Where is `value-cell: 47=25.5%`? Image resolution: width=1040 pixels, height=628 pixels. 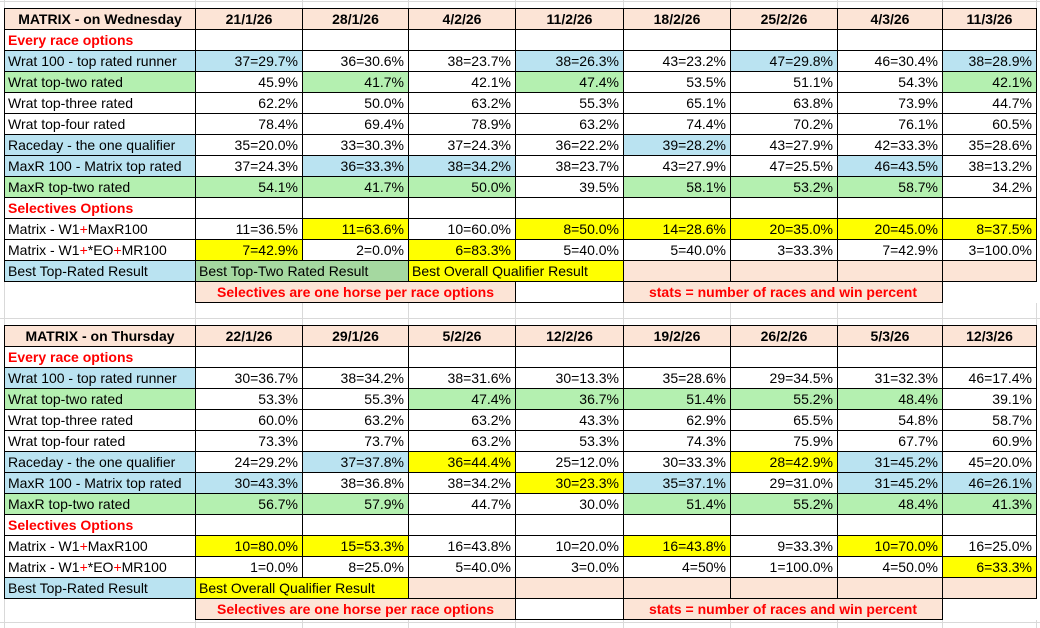
value-cell: 47=25.5% is located at coordinates (784, 166).